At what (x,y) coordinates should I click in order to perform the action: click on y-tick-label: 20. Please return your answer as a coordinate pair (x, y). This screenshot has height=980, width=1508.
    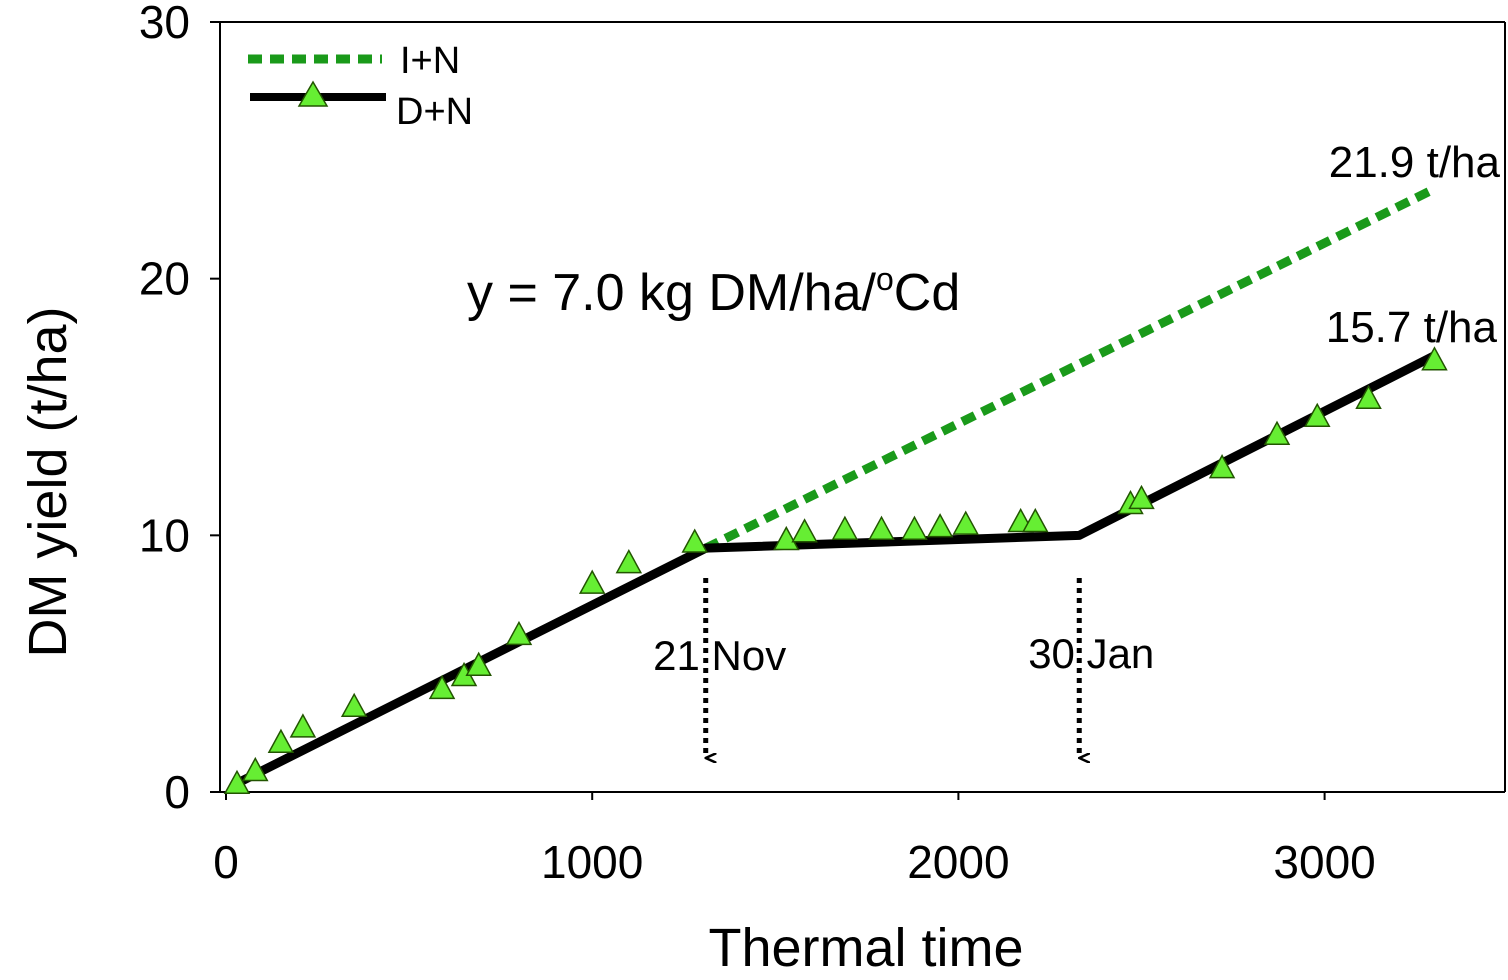
    Looking at the image, I should click on (164, 279).